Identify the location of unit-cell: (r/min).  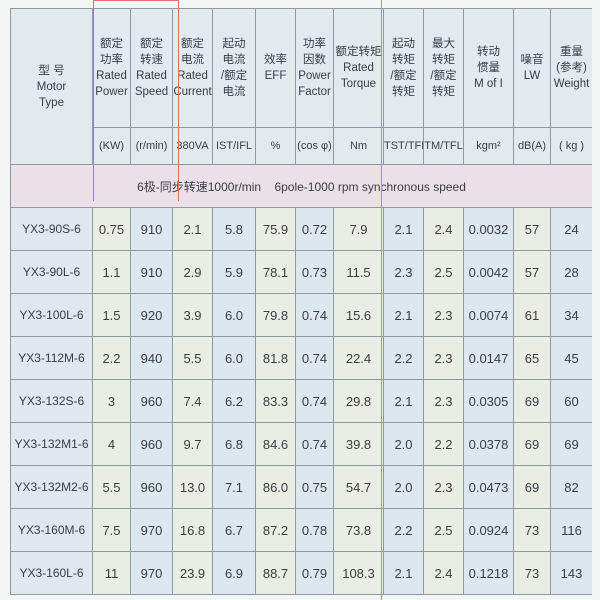
(151, 146).